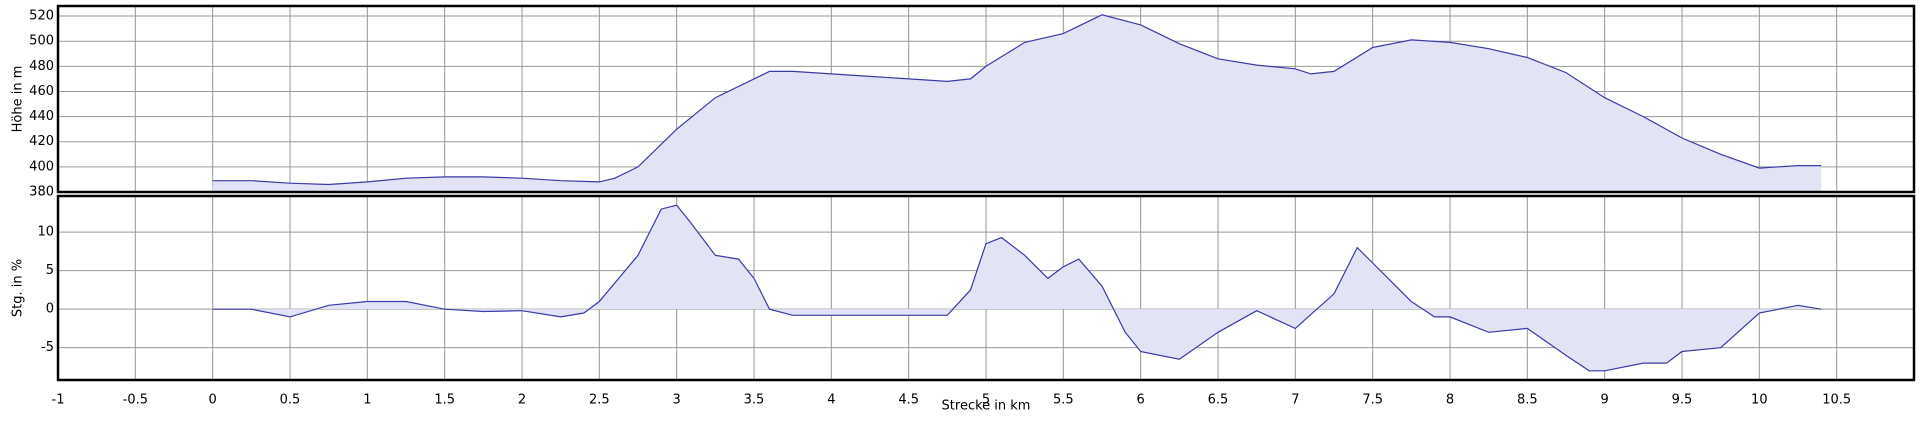  I want to click on y-tick-label: 10, so click(45, 232).